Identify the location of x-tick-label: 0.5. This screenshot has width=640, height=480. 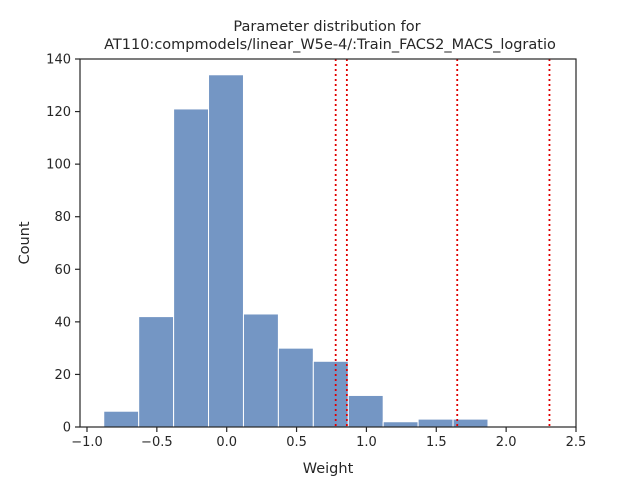
(296, 442).